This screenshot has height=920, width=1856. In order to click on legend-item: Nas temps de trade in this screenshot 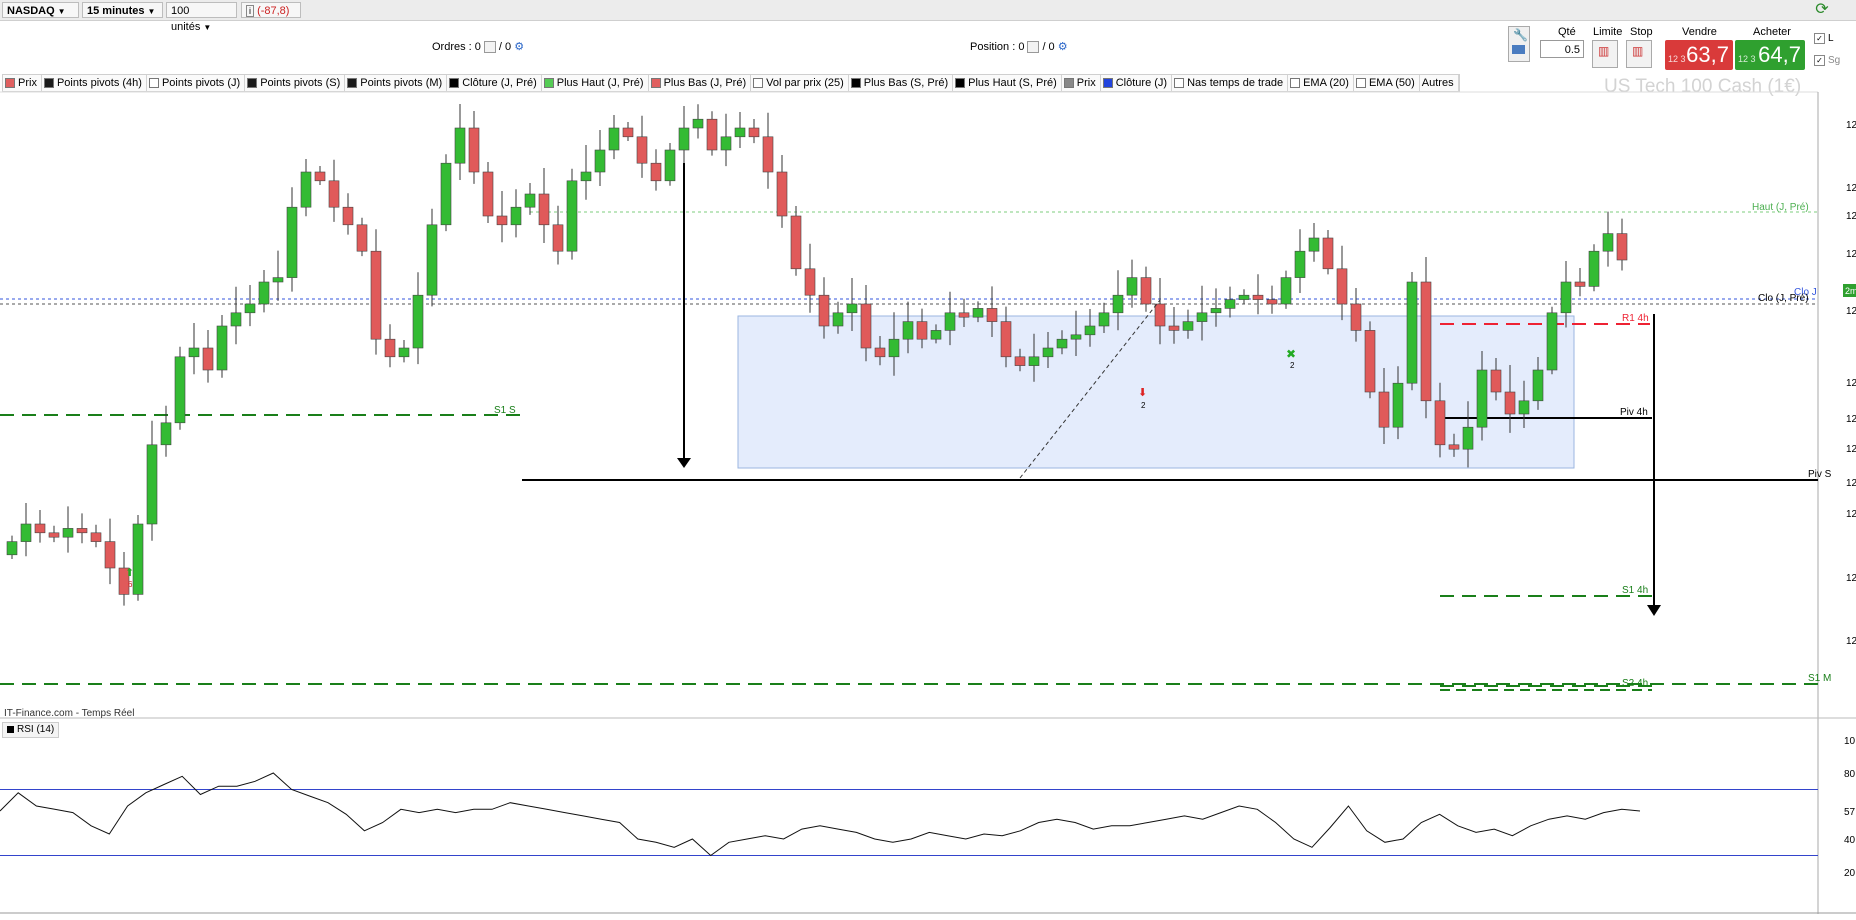, I will do `click(1230, 83)`.